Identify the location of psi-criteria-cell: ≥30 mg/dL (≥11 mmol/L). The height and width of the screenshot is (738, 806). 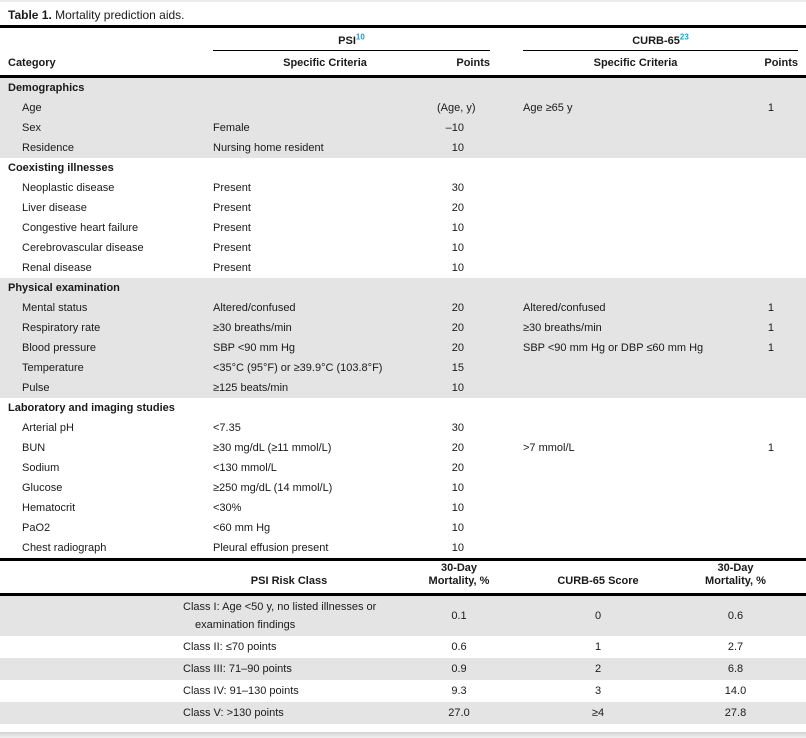
(272, 448).